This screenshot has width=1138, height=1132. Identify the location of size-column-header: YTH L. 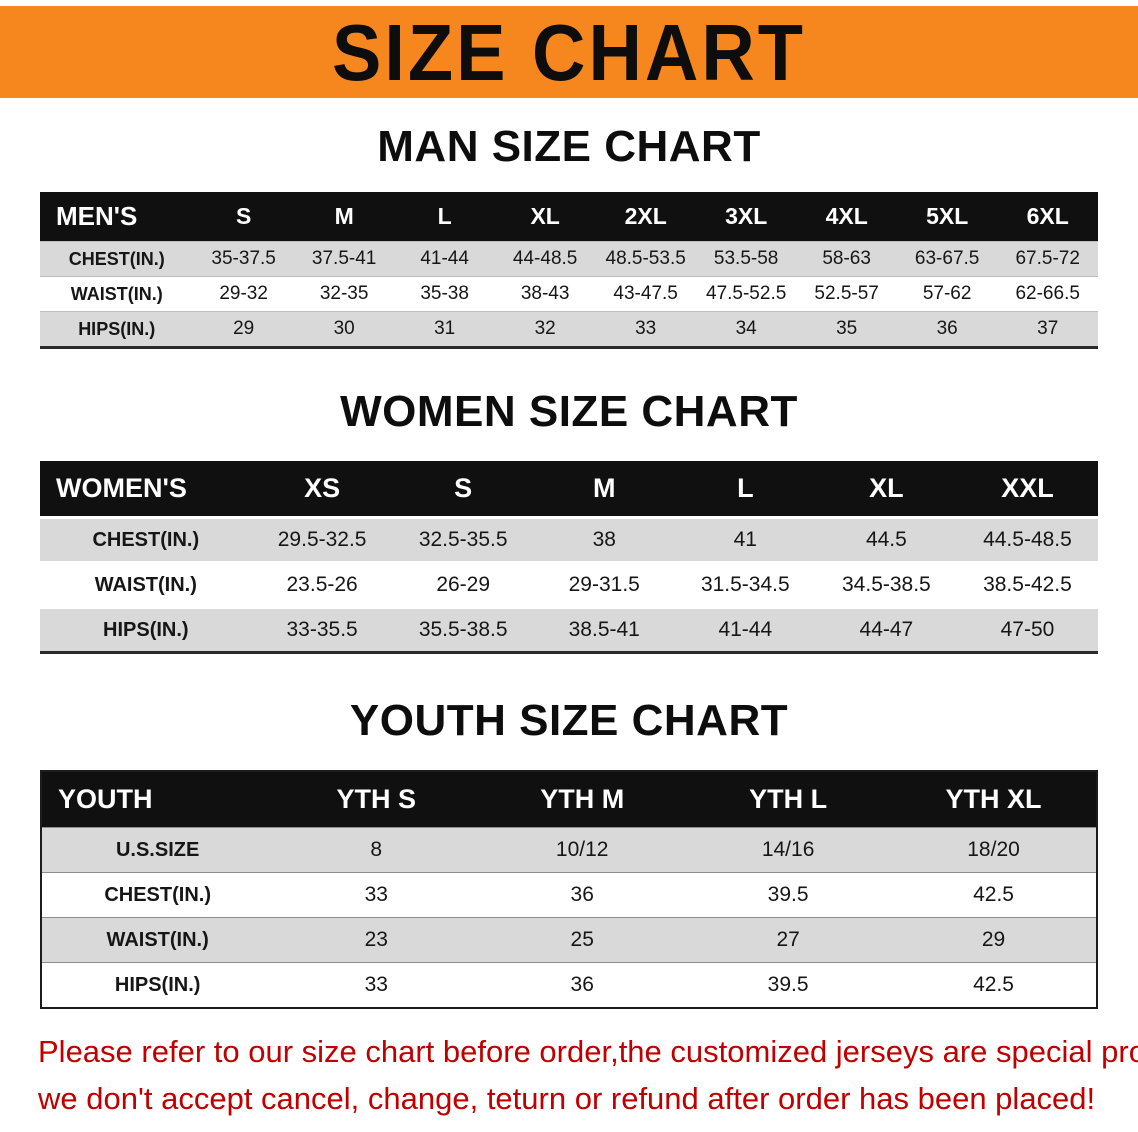
(788, 799).